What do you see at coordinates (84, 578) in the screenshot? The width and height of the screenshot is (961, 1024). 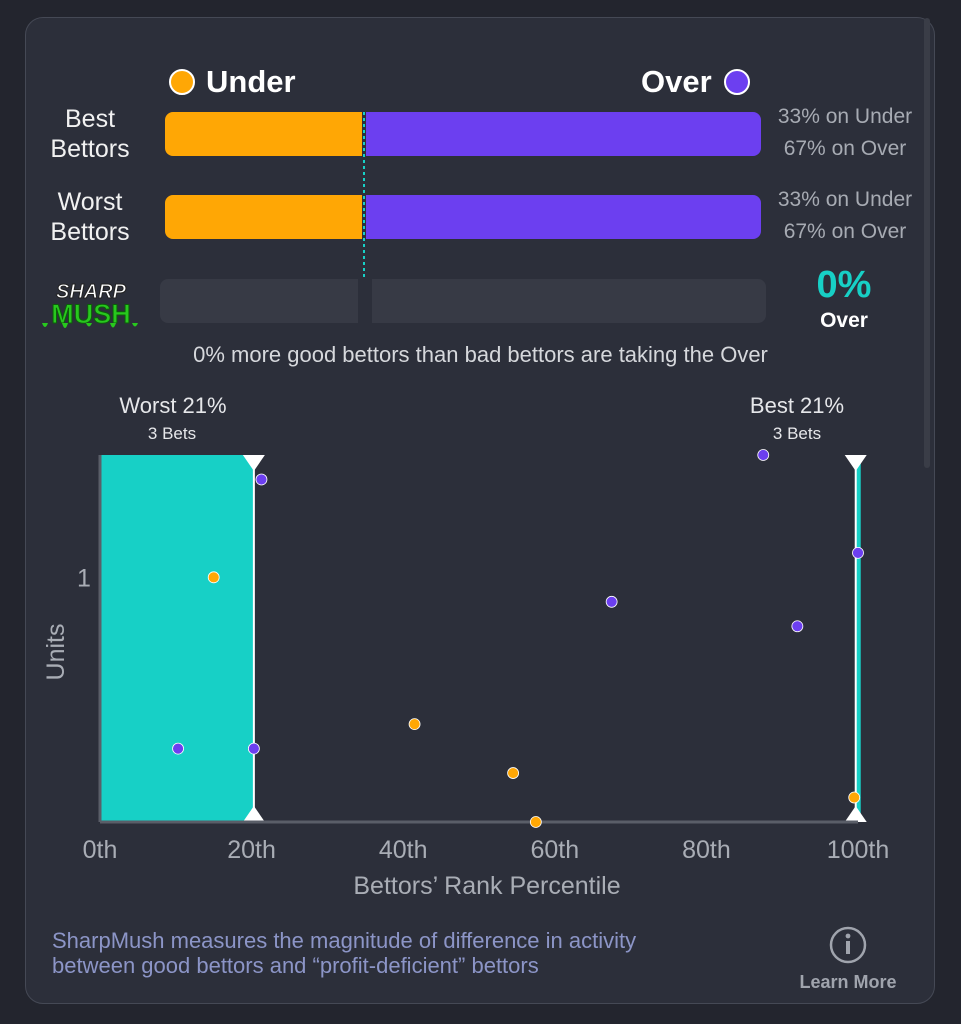 I see `y-tick-label: 1` at bounding box center [84, 578].